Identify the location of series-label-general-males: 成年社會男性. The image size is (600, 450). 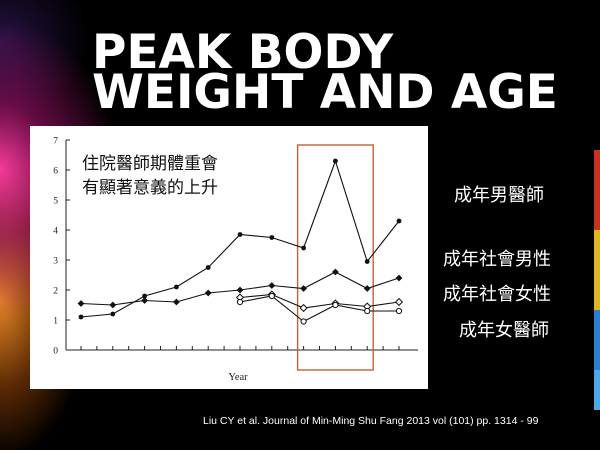
(497, 259).